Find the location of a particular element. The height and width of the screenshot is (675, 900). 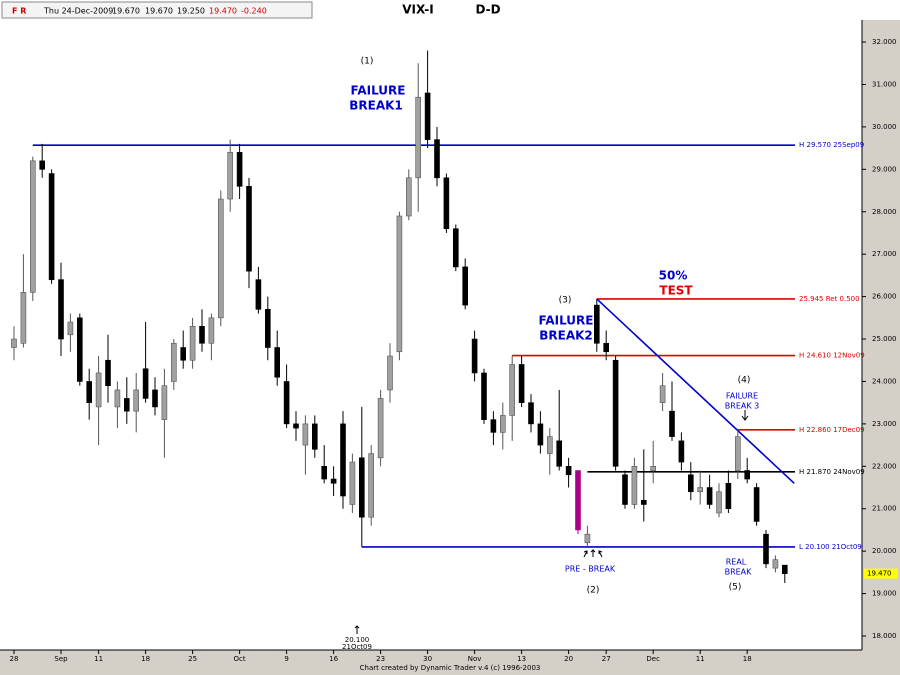

arrow is located at coordinates (745, 418).